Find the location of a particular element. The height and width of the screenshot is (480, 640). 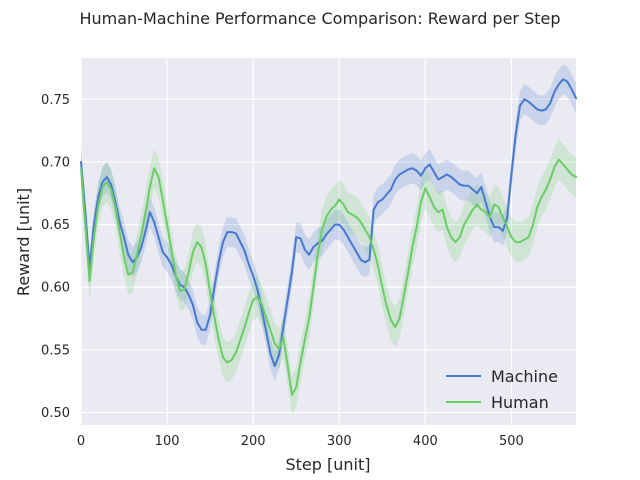

x-axis-ticks: 0 100 200 300 400 500 is located at coordinates (300, 441).